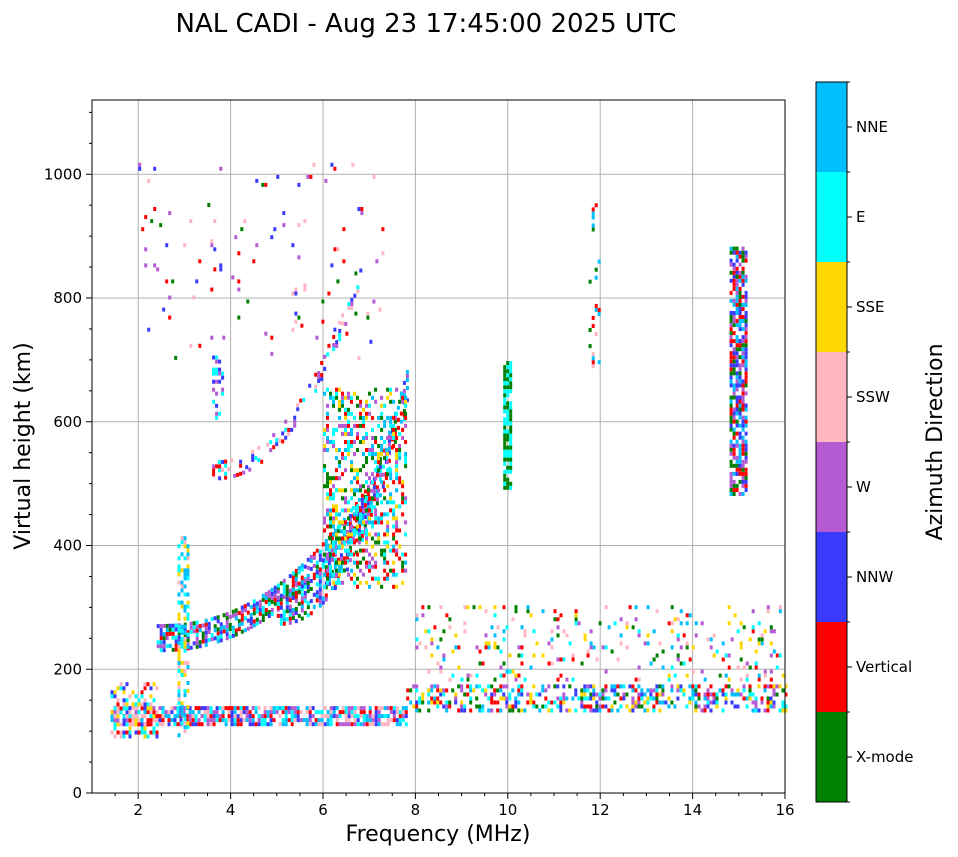  I want to click on y-tick-label: 600, so click(67, 422).